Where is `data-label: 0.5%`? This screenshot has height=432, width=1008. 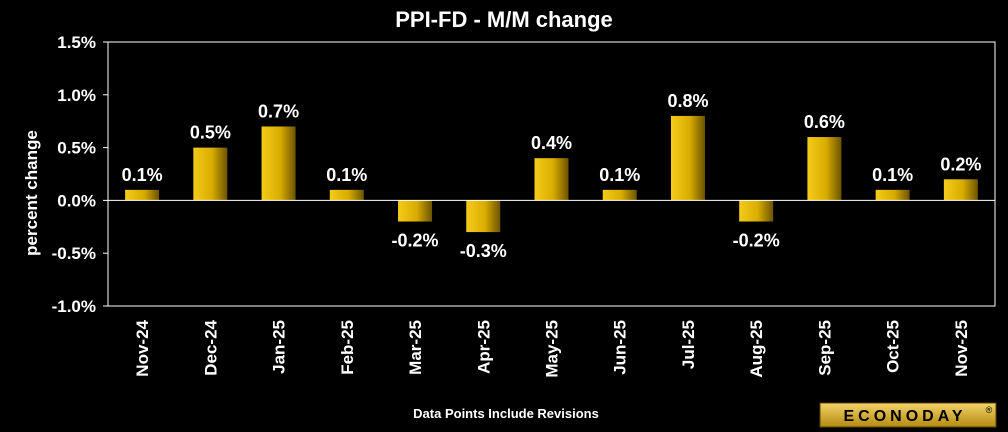
data-label: 0.5% is located at coordinates (210, 133).